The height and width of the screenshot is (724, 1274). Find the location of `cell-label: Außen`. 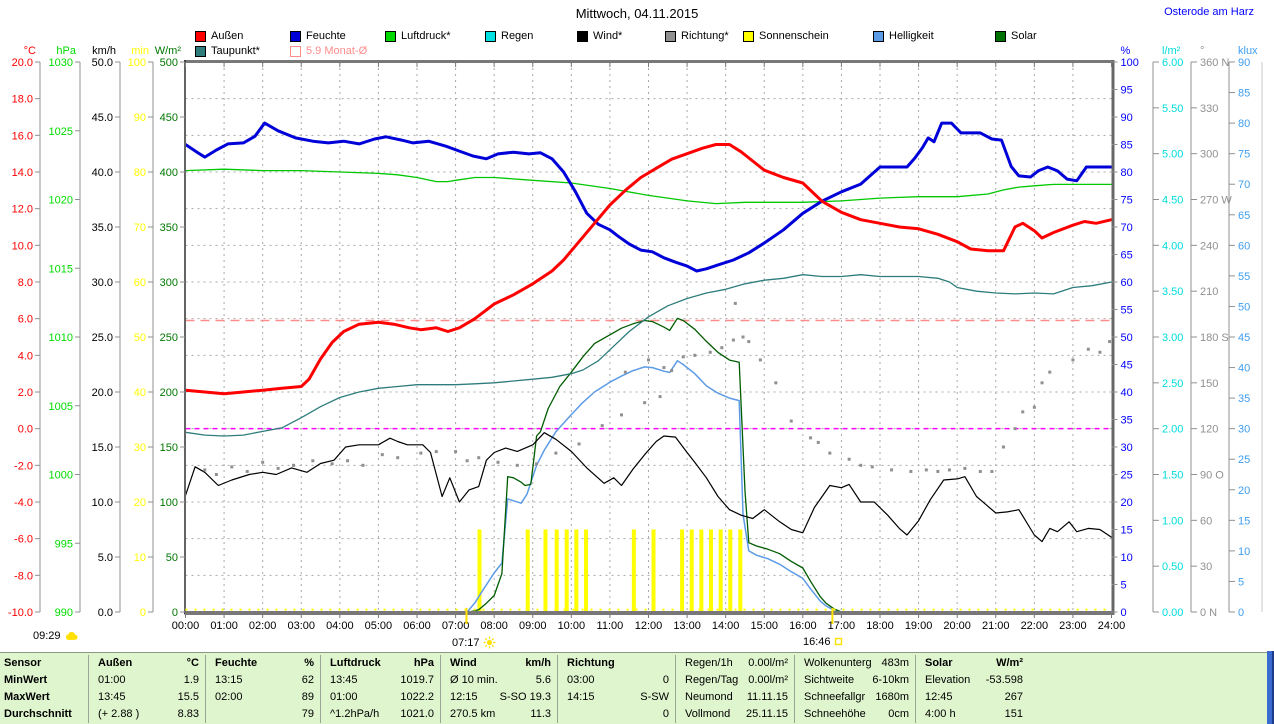

cell-label: Außen is located at coordinates (115, 663).